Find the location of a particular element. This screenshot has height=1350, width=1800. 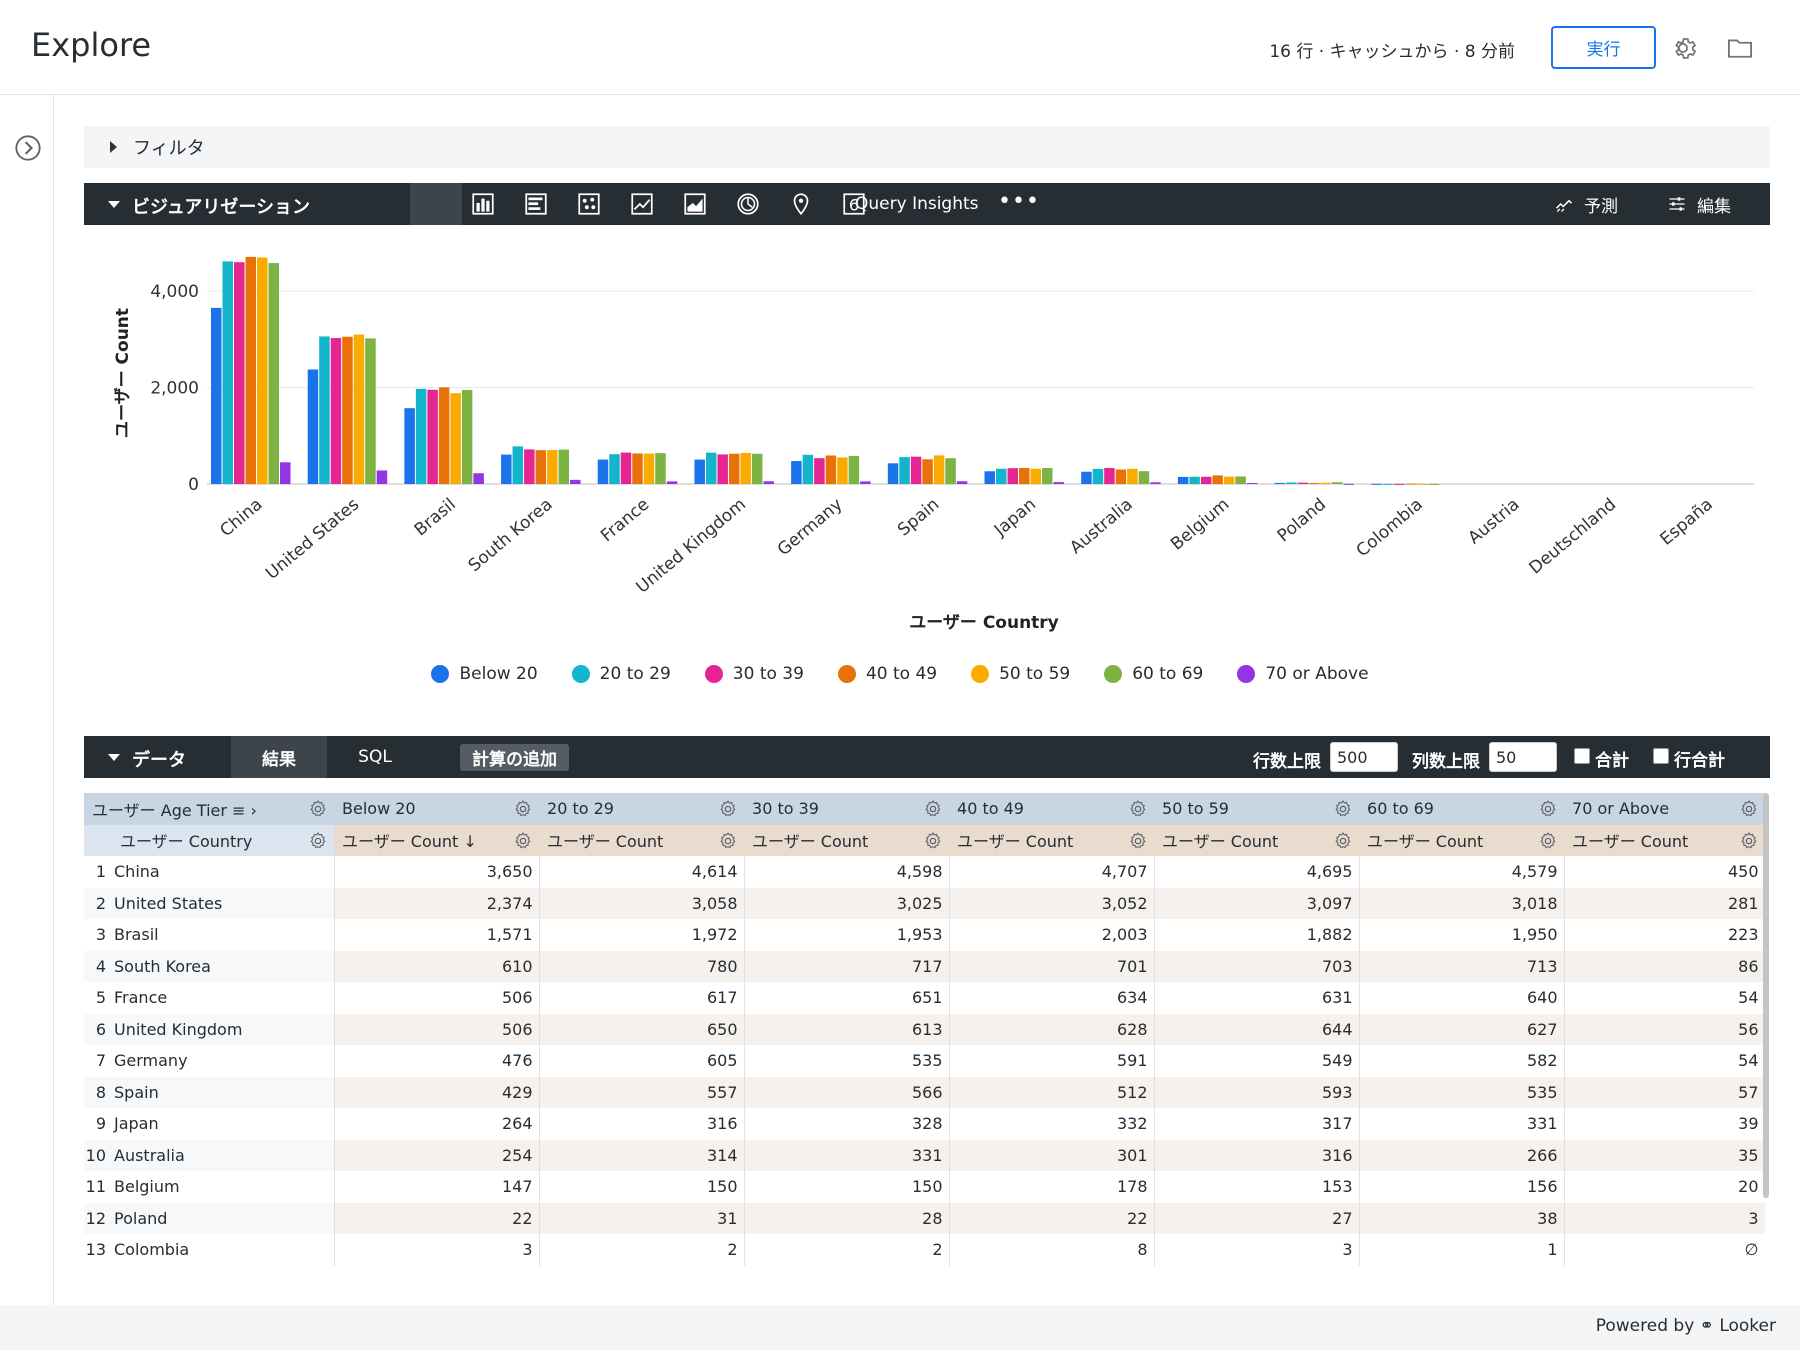

legend-item: 70 or Above is located at coordinates (1303, 674).